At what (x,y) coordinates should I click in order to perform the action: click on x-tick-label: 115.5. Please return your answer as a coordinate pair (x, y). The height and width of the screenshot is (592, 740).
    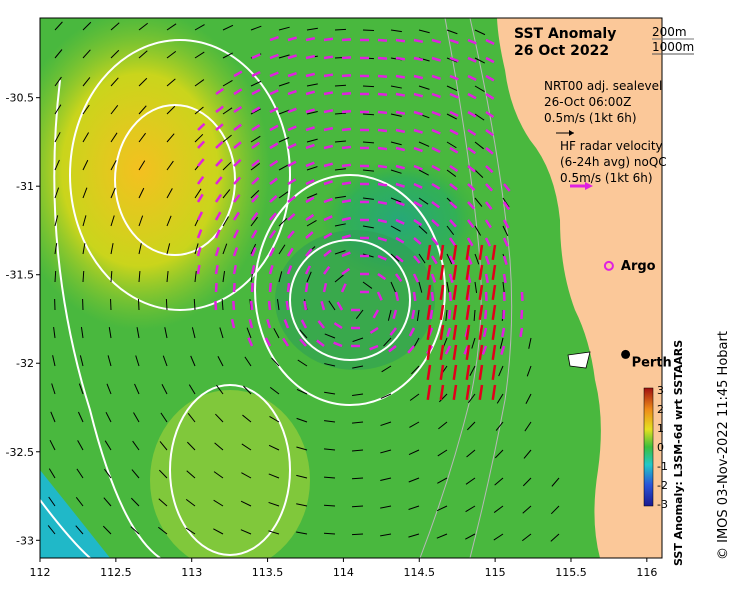
    Looking at the image, I should click on (571, 572).